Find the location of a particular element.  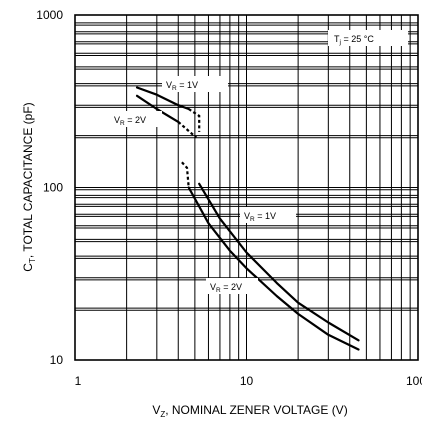

x-tick-label: 100 is located at coordinates (414, 381).